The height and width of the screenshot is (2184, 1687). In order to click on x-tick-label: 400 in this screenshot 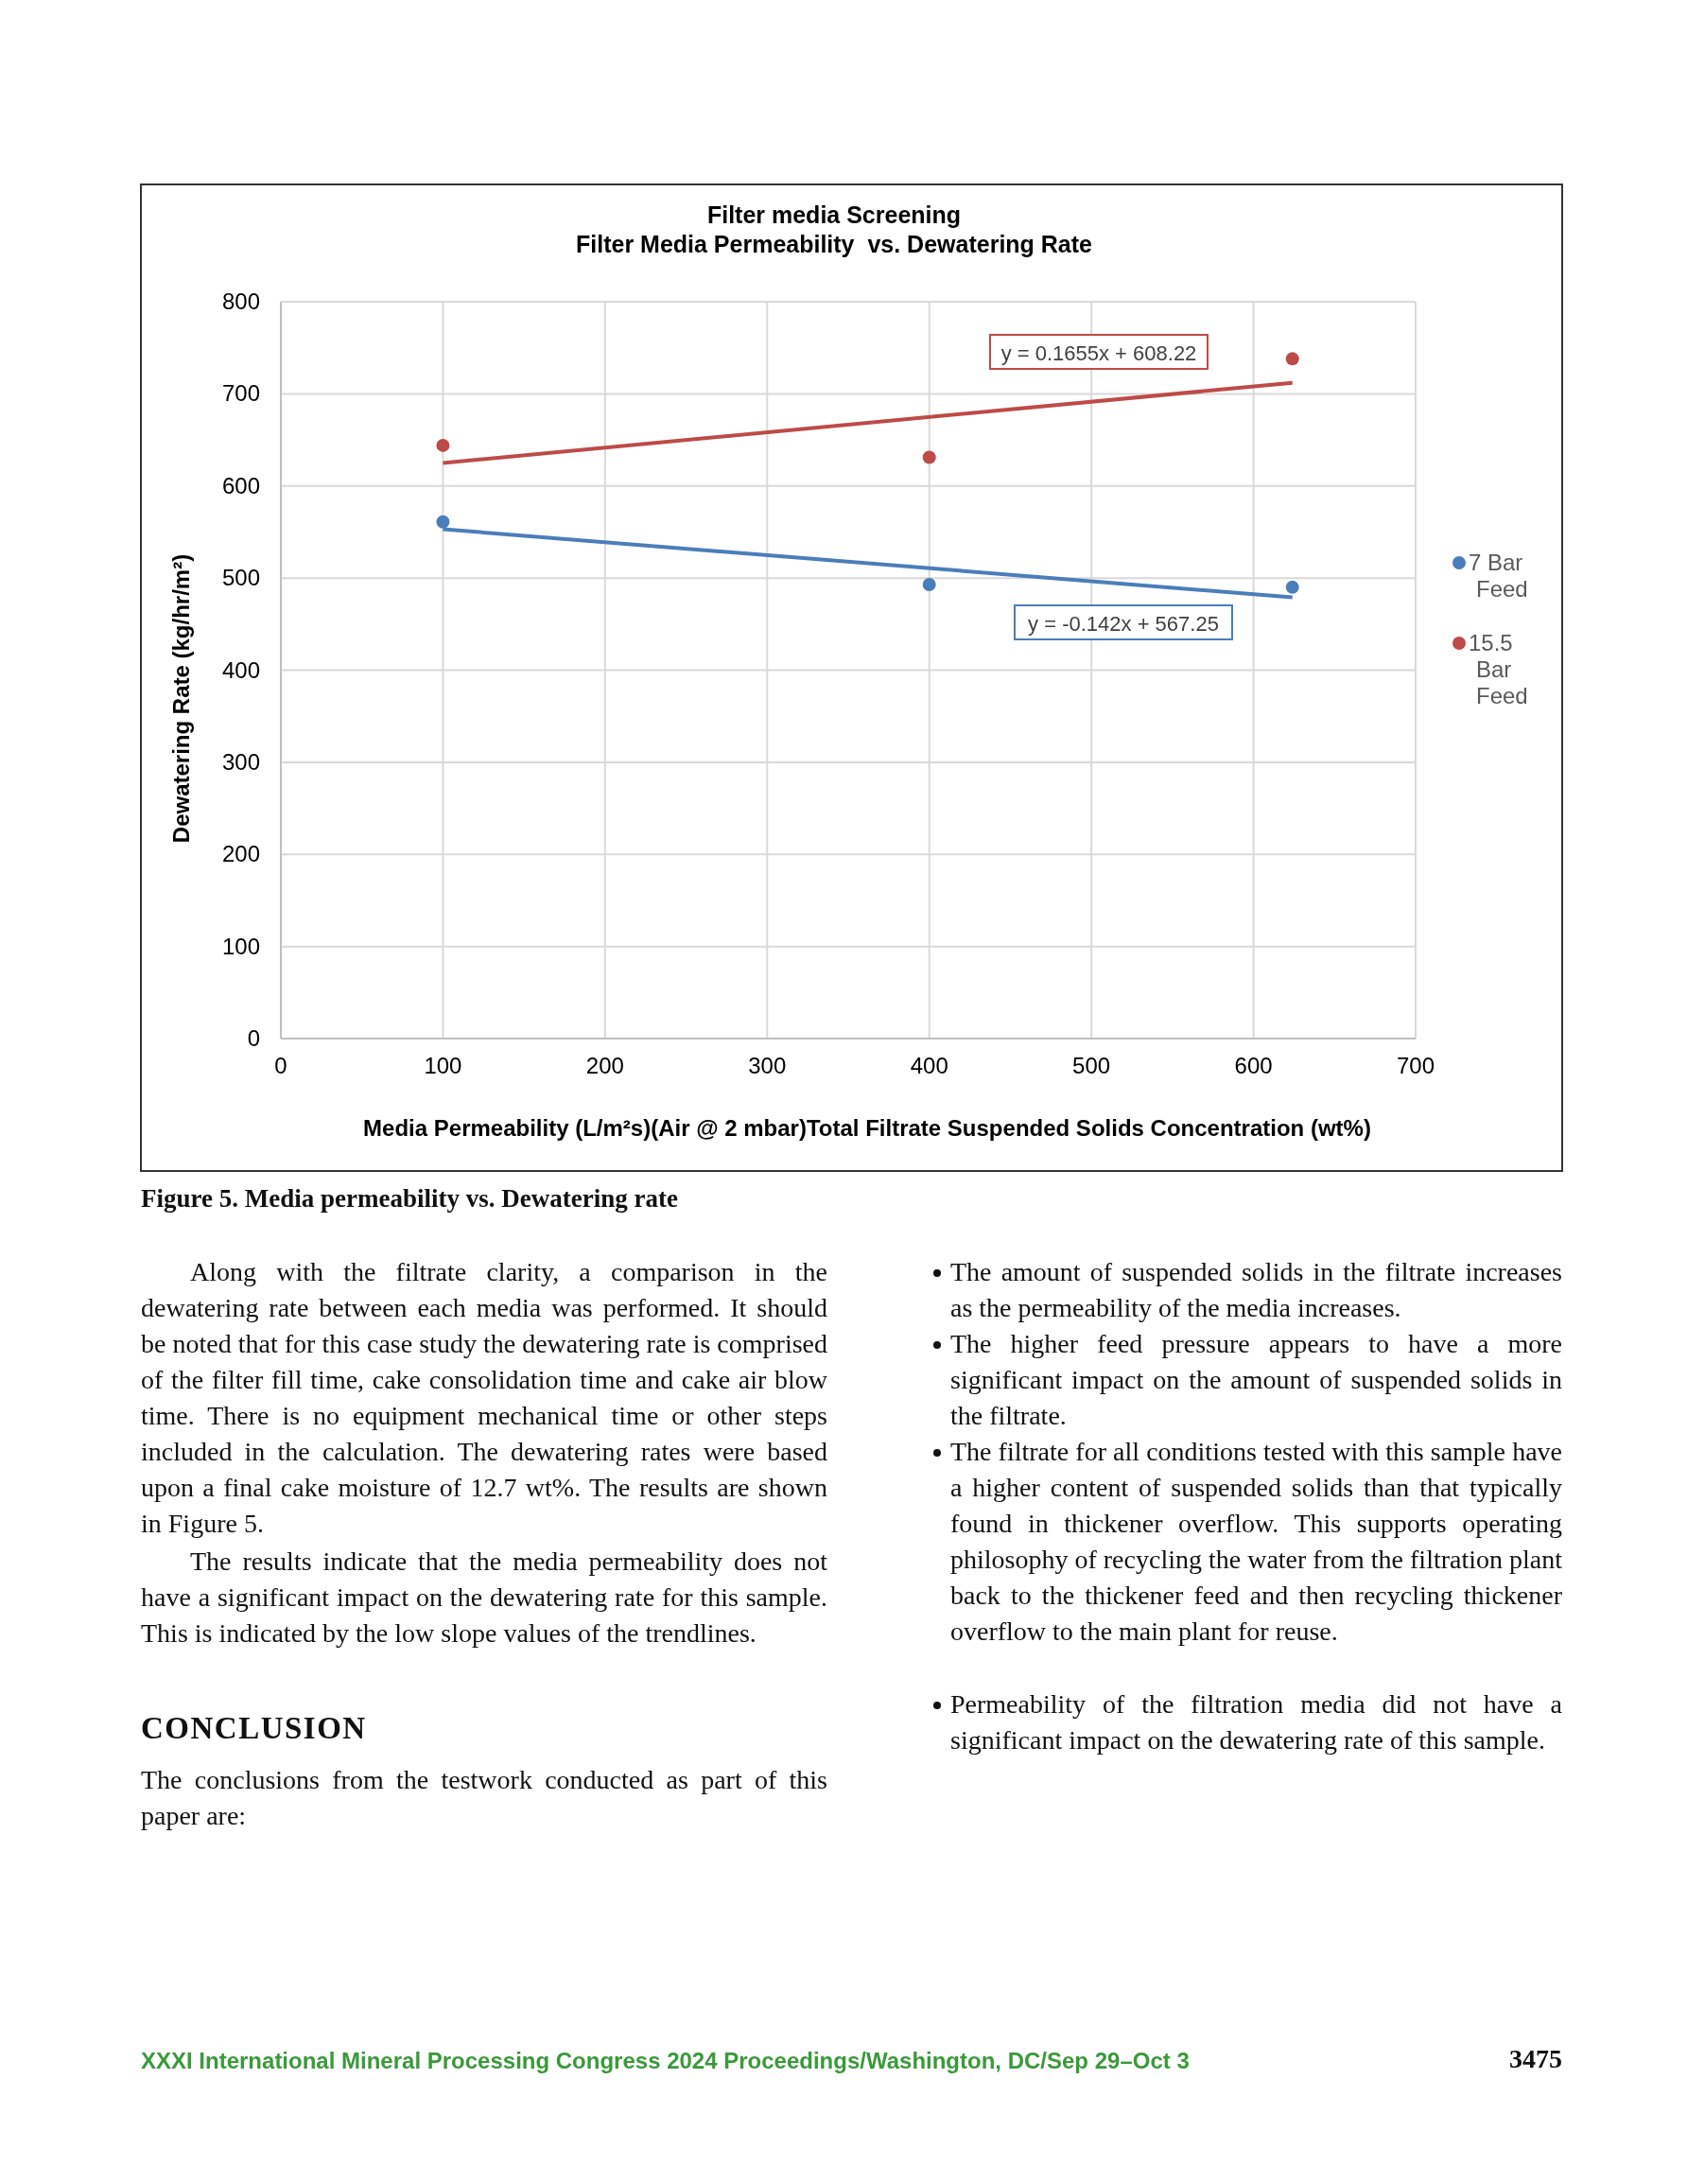, I will do `click(929, 1065)`.